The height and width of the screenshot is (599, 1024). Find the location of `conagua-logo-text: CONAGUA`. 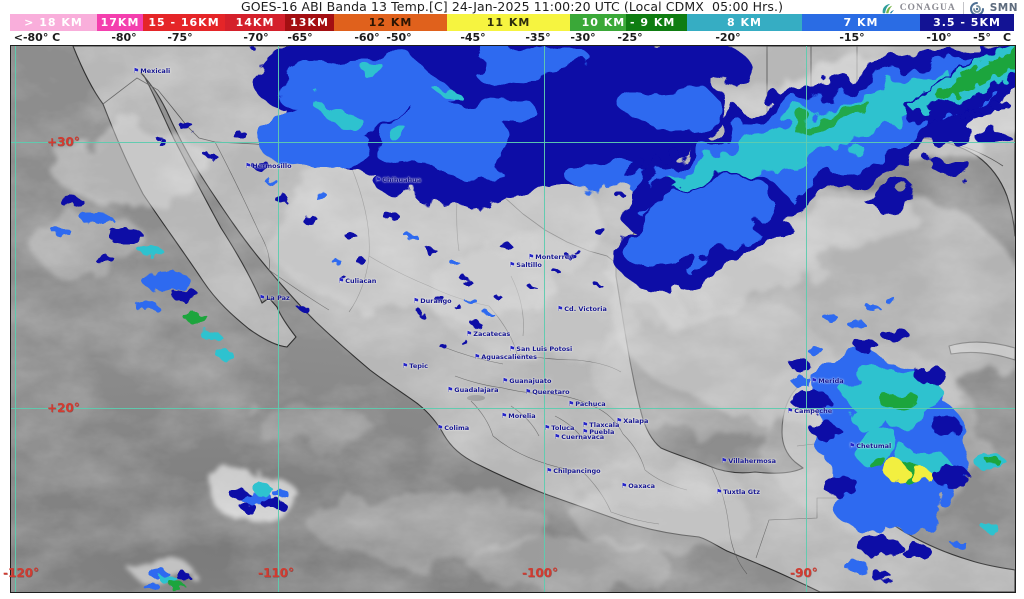

conagua-logo-text: CONAGUA is located at coordinates (927, 7).